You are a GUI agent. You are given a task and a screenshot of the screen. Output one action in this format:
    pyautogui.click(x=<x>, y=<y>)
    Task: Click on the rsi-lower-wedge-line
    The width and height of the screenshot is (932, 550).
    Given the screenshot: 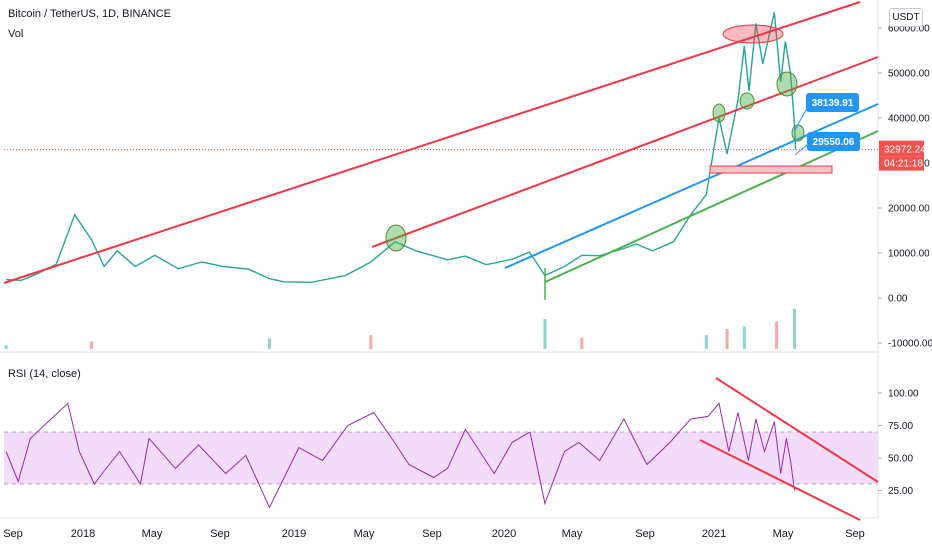 What is the action you would take?
    pyautogui.click(x=780, y=480)
    